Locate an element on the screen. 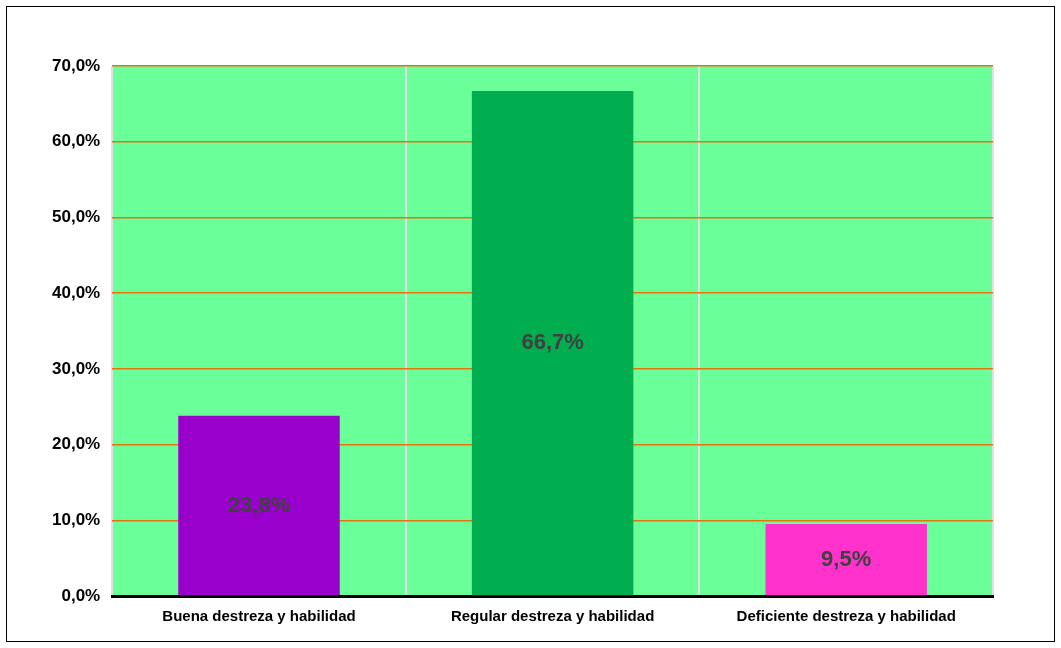  x-tick-label: Regular destreza y habilidad is located at coordinates (552, 616).